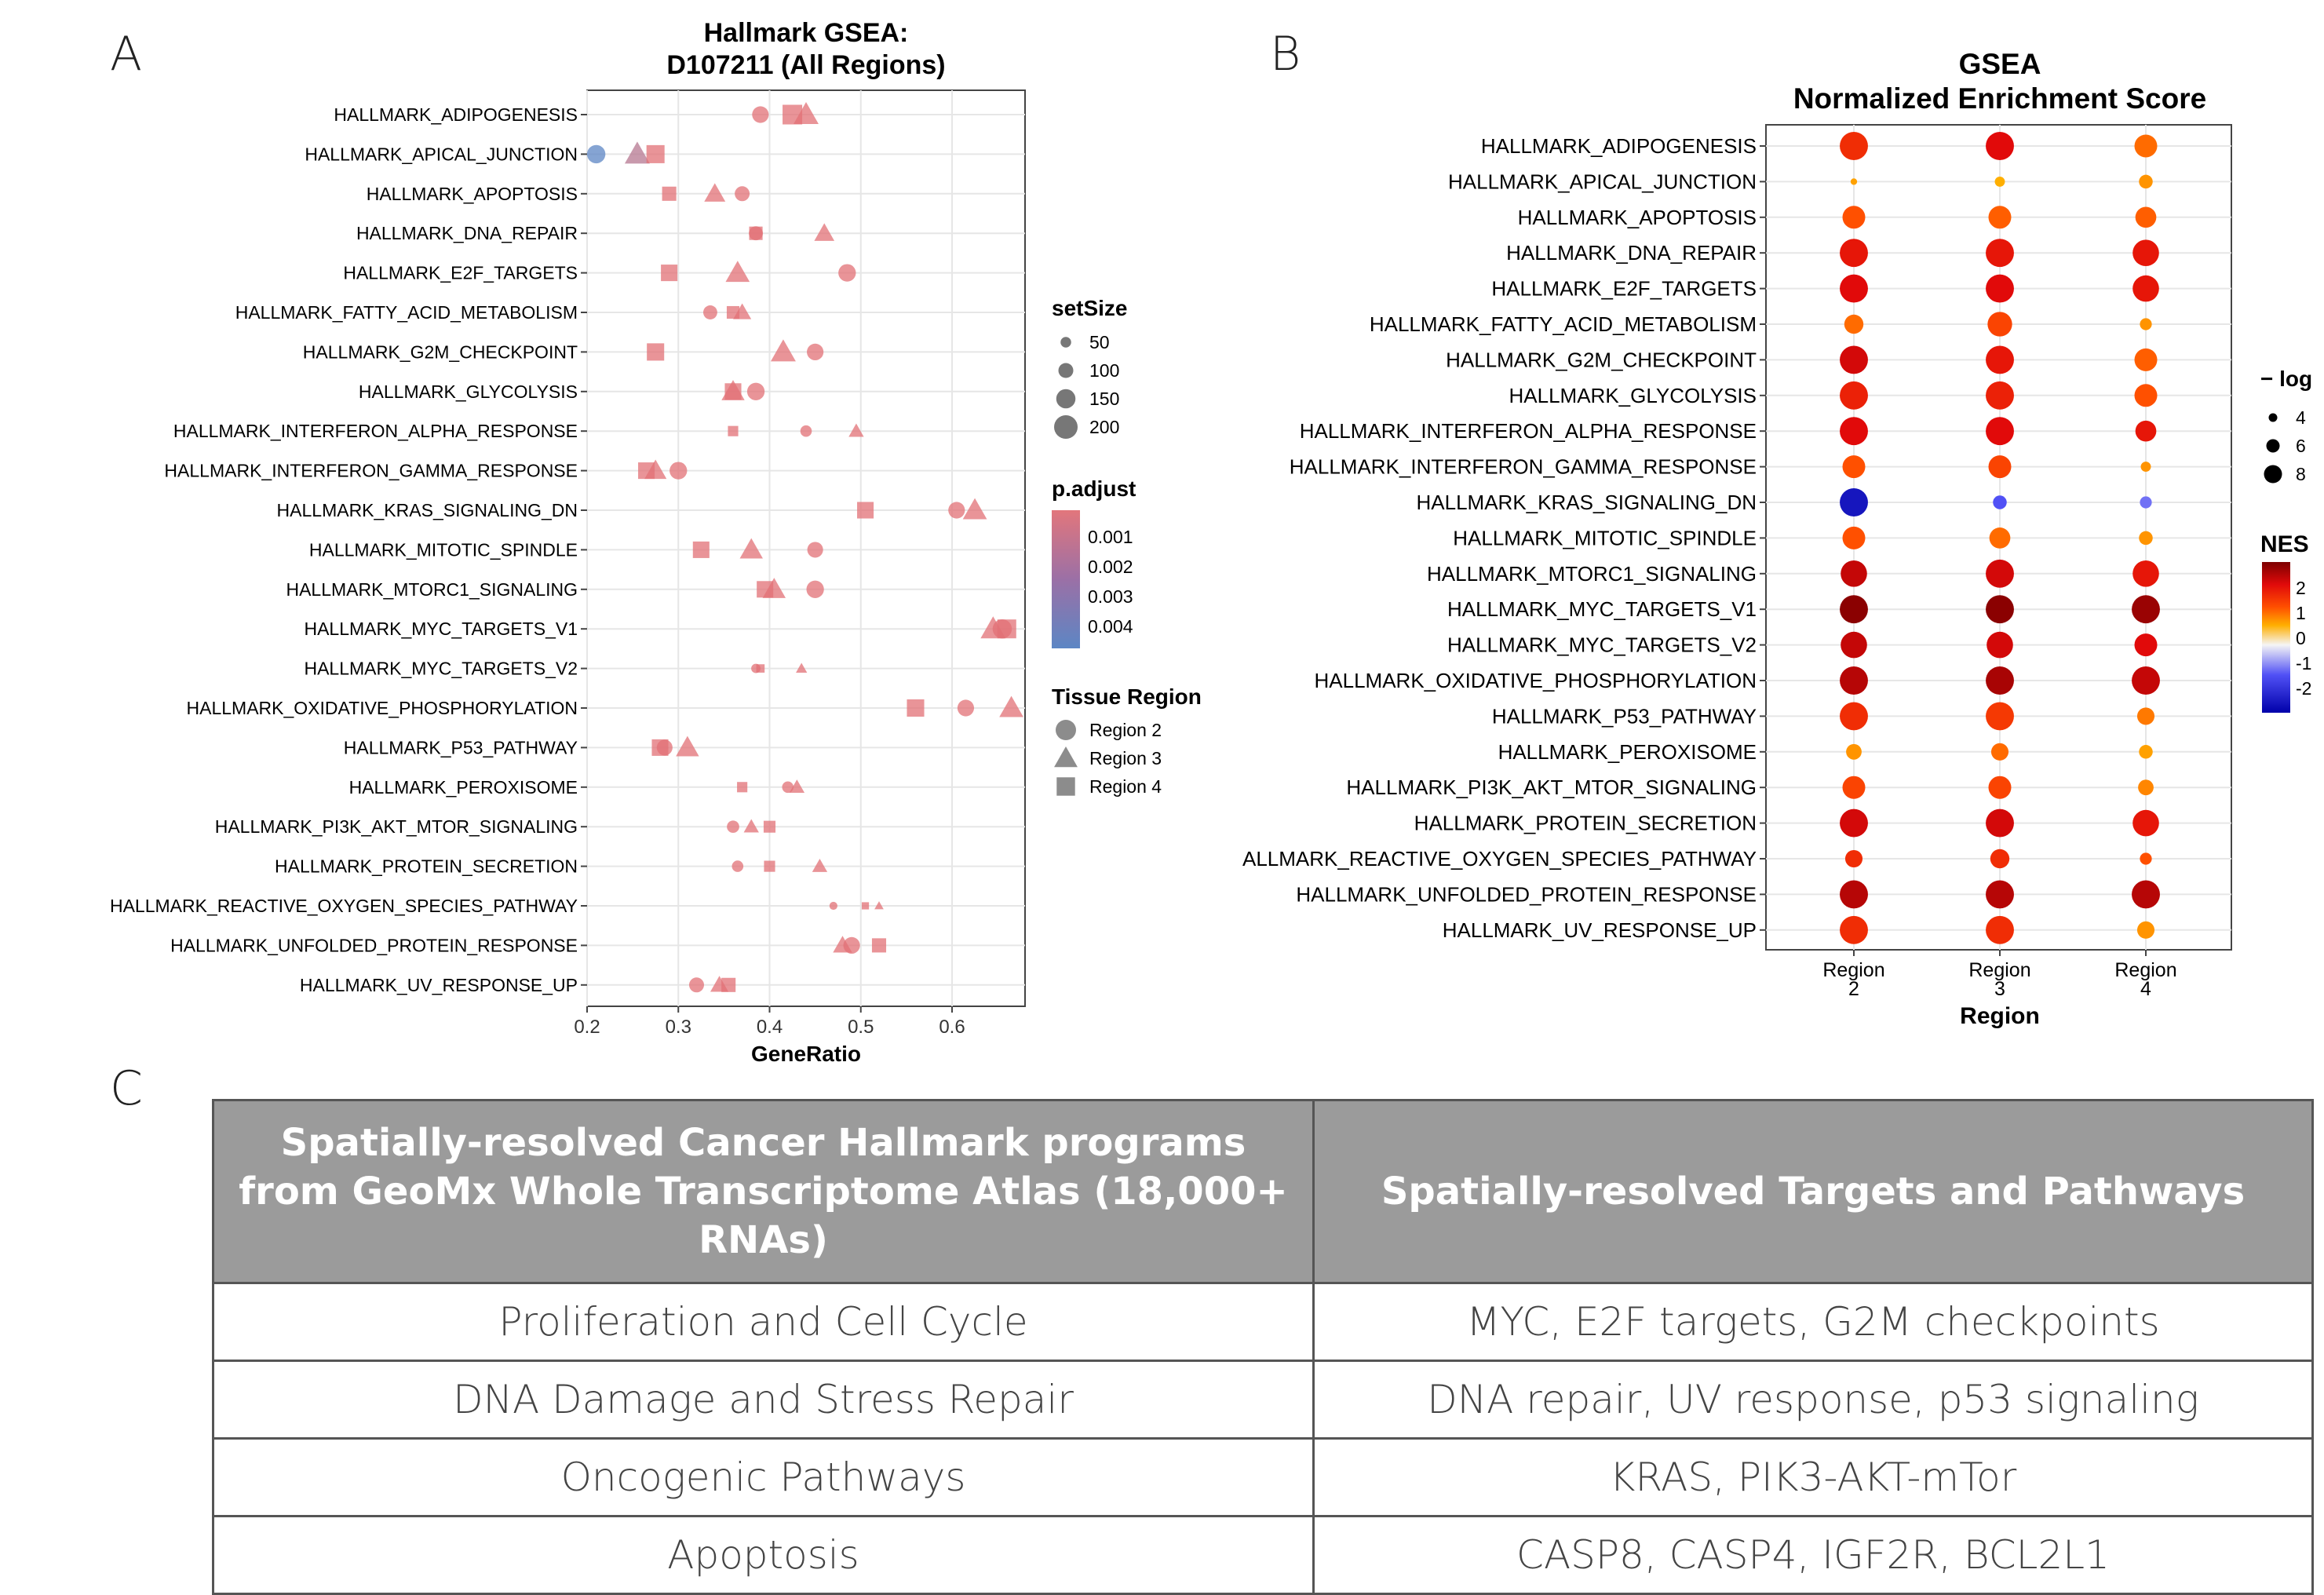 Image resolution: width=2324 pixels, height=1595 pixels. I want to click on y-tick-label: HALLMARK_GLYCOLYSIS, so click(1633, 395).